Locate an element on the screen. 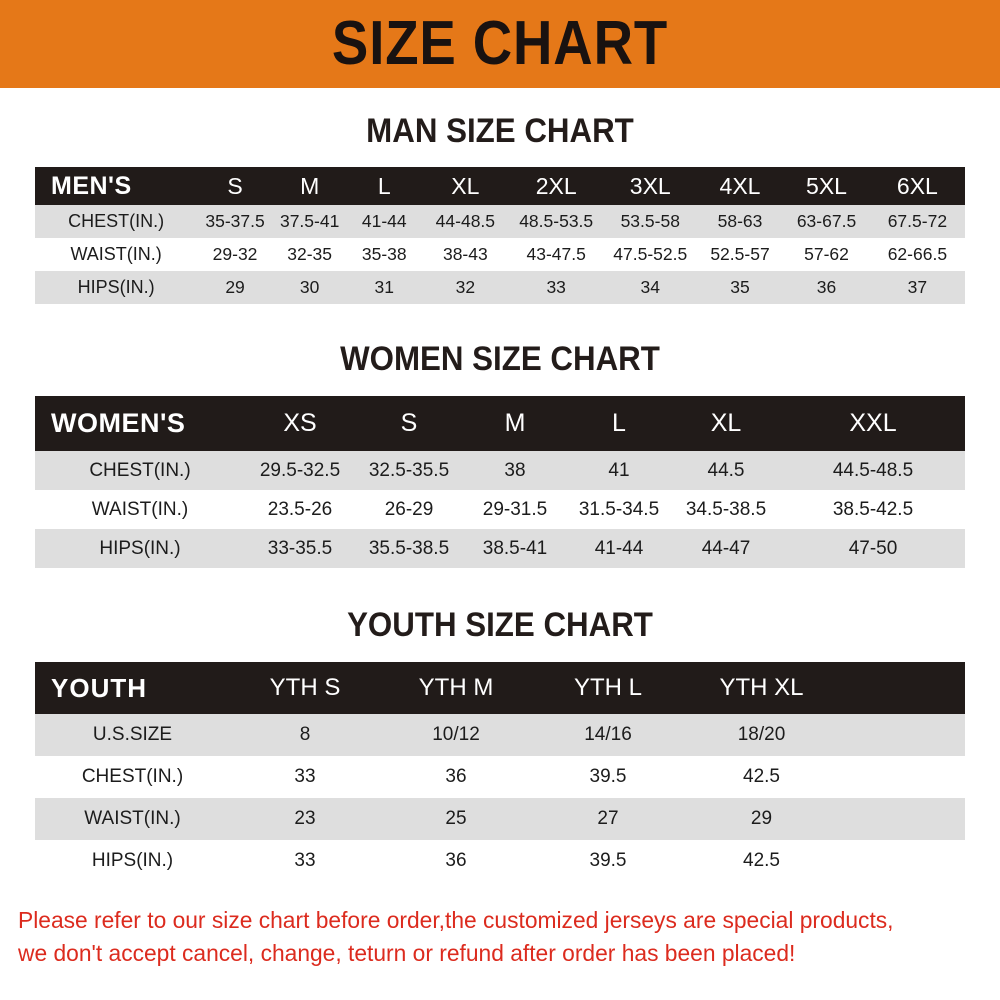  youth-cell: 18/20 is located at coordinates (761, 735).